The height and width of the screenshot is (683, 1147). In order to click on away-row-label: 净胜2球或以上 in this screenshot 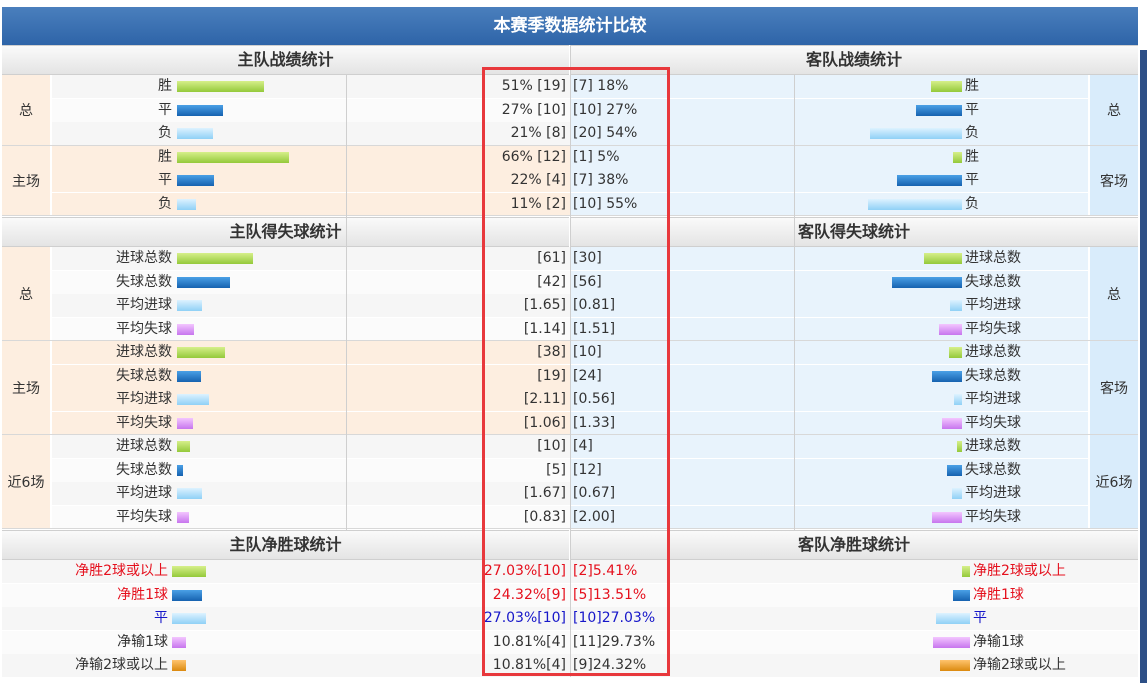, I will do `click(1019, 571)`.